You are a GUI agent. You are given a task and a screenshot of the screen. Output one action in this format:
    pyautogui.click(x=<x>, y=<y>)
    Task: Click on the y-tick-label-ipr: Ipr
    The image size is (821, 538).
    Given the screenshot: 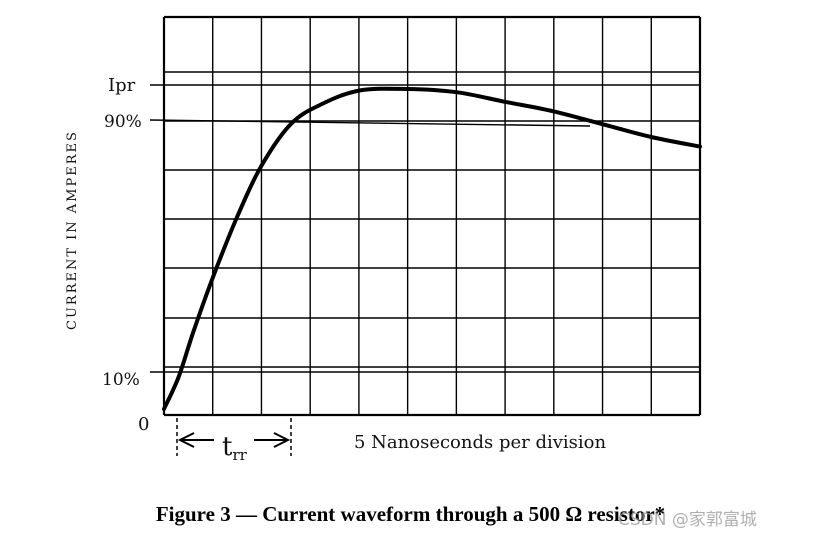 What is the action you would take?
    pyautogui.click(x=122, y=85)
    